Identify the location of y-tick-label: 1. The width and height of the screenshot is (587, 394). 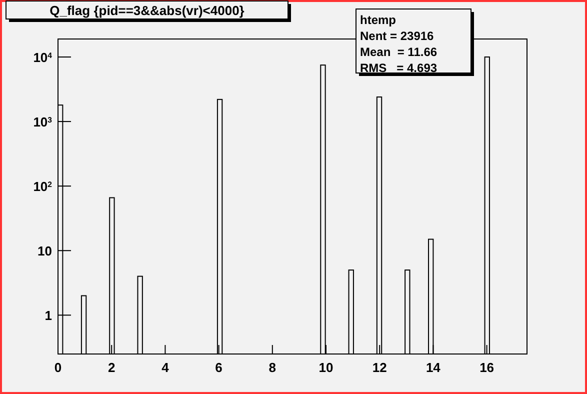
(48, 316).